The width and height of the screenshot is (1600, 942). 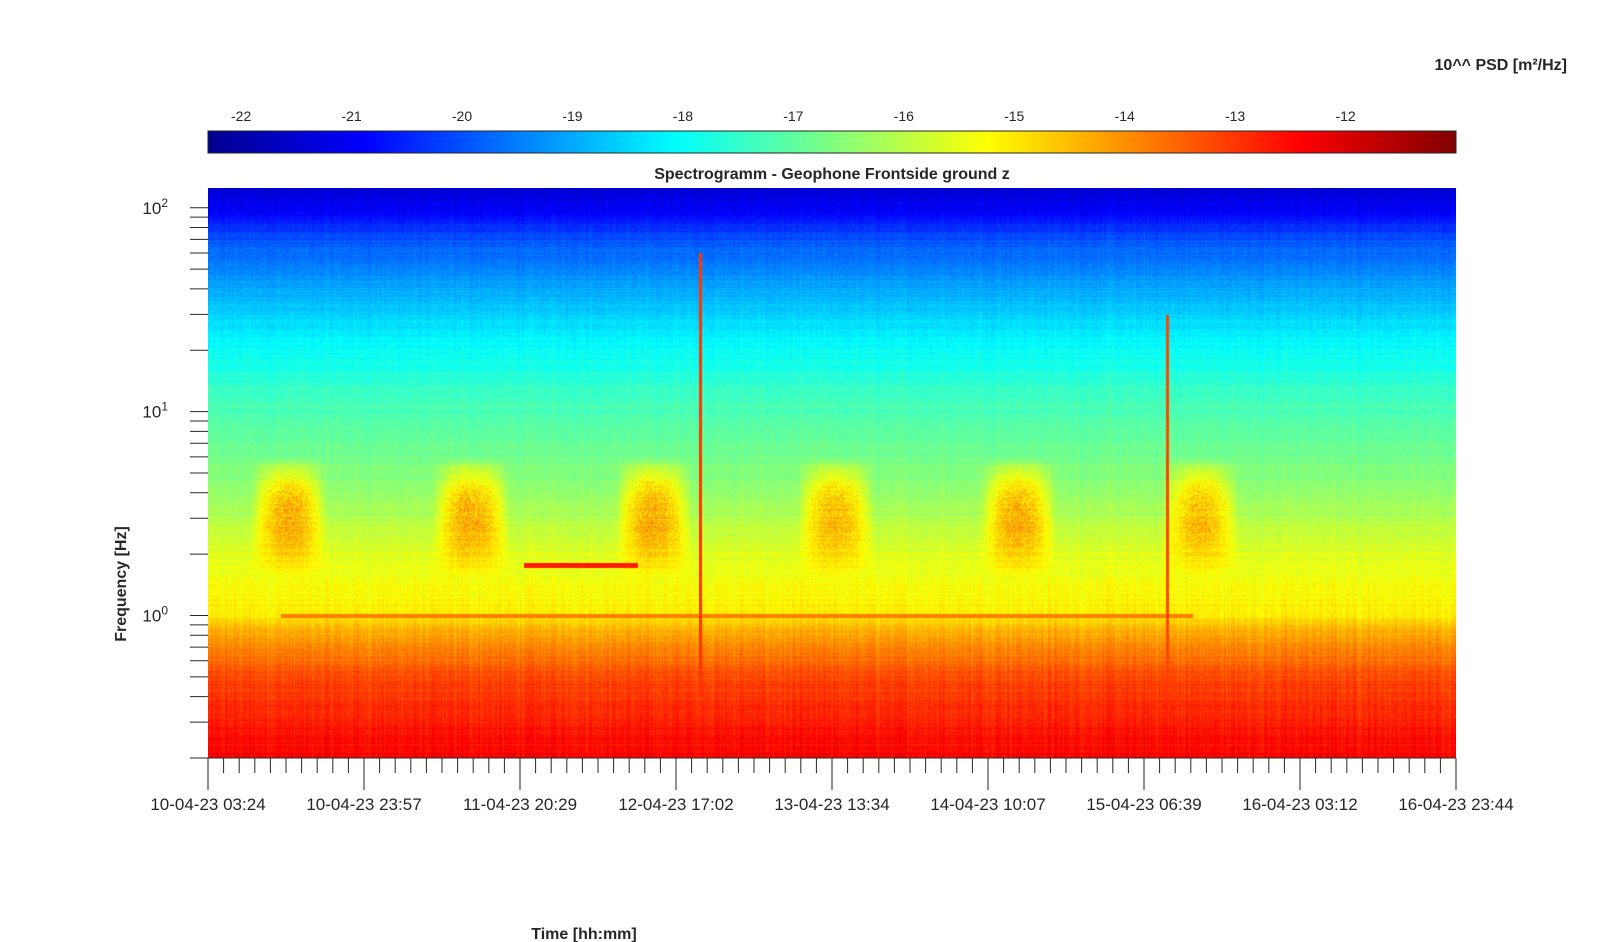 I want to click on colorbar-tick-label: -17, so click(x=793, y=116).